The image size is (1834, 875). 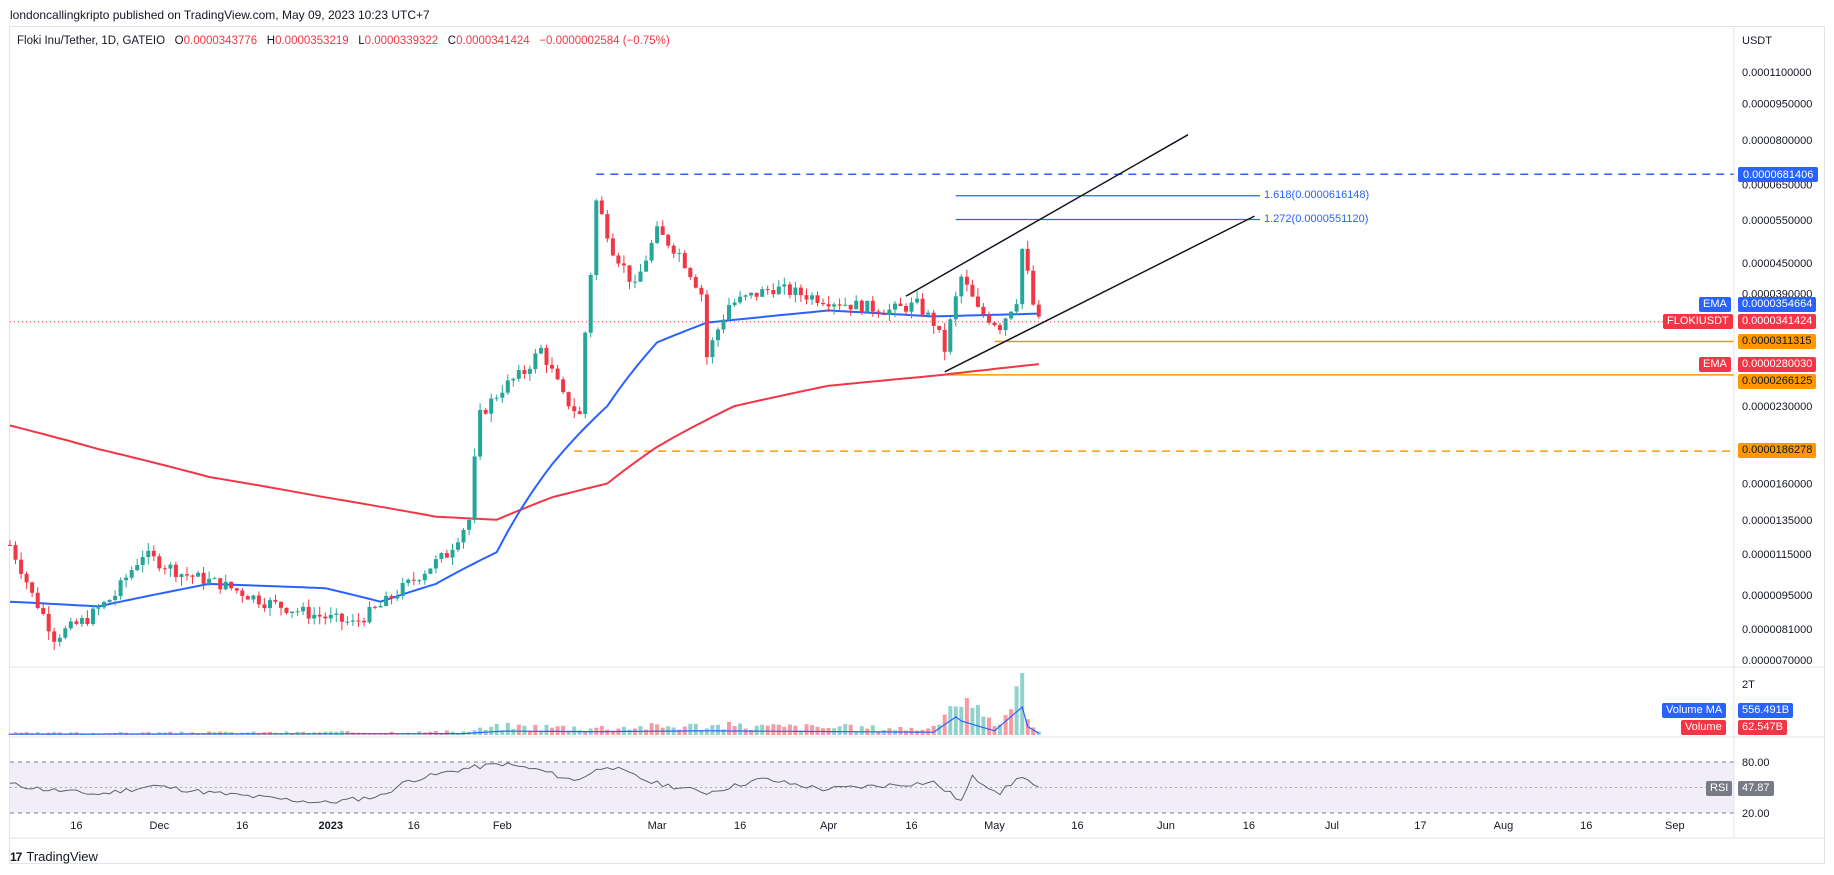 I want to click on ohlc-open: O0.0000343776, so click(x=216, y=41).